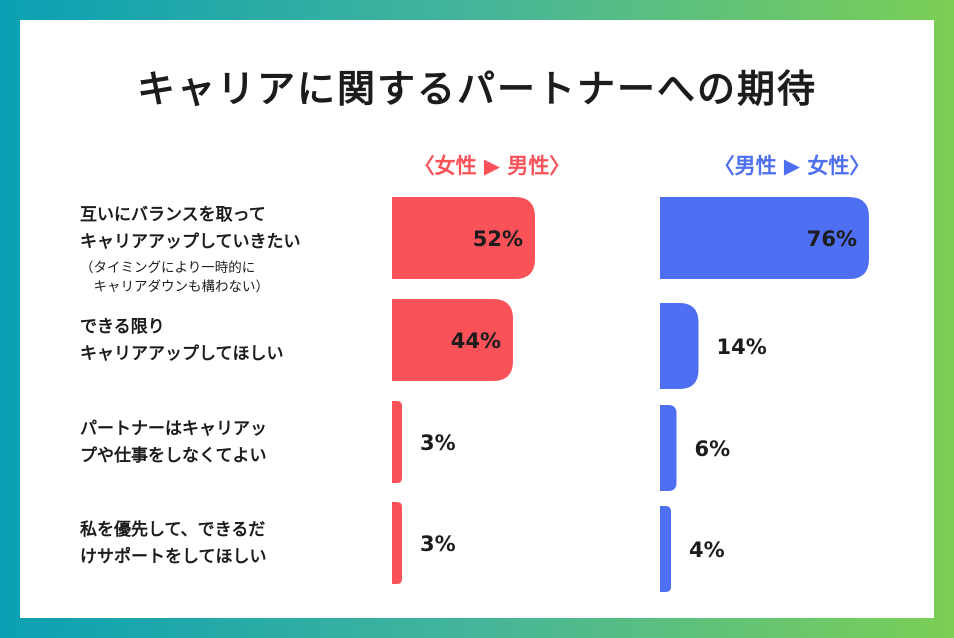 The width and height of the screenshot is (954, 638). What do you see at coordinates (707, 550) in the screenshot?
I see `value-label-men-3: 4%` at bounding box center [707, 550].